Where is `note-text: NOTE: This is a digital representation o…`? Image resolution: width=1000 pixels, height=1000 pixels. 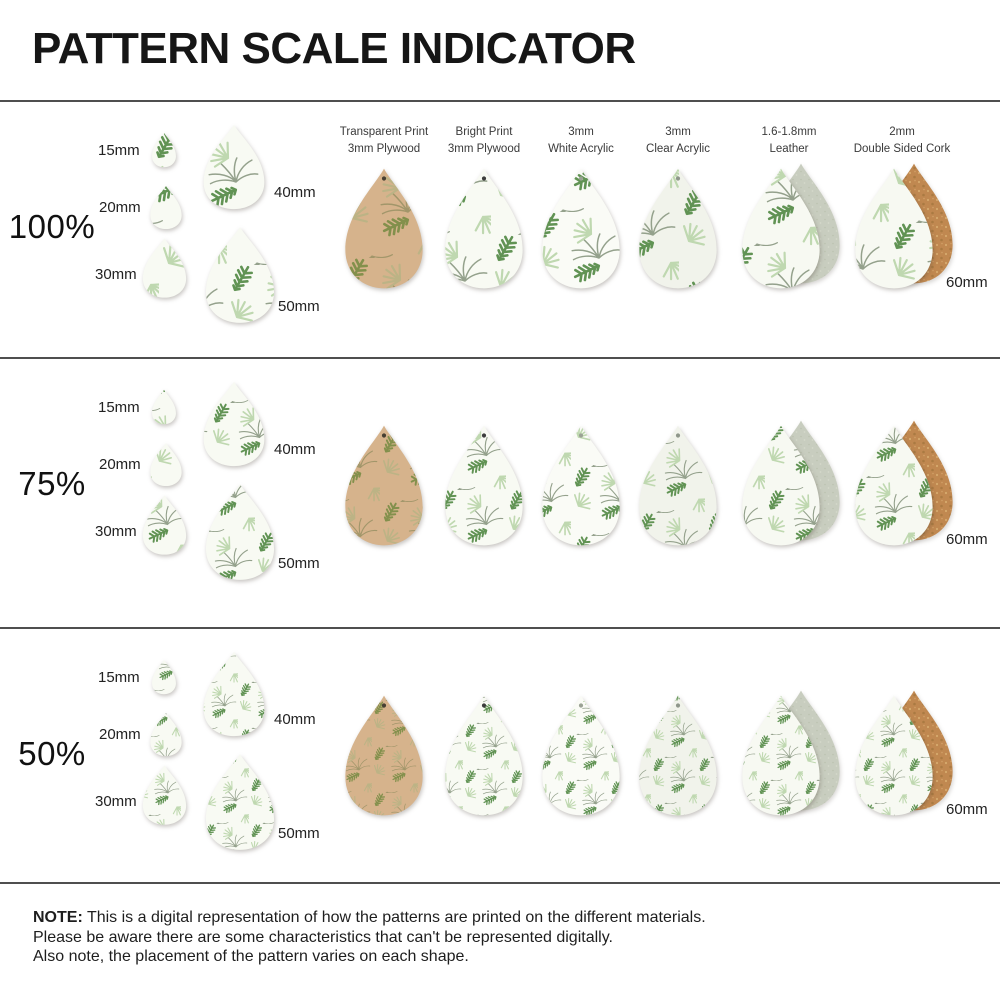
note-text: NOTE: This is a digital representation o… is located at coordinates (369, 937).